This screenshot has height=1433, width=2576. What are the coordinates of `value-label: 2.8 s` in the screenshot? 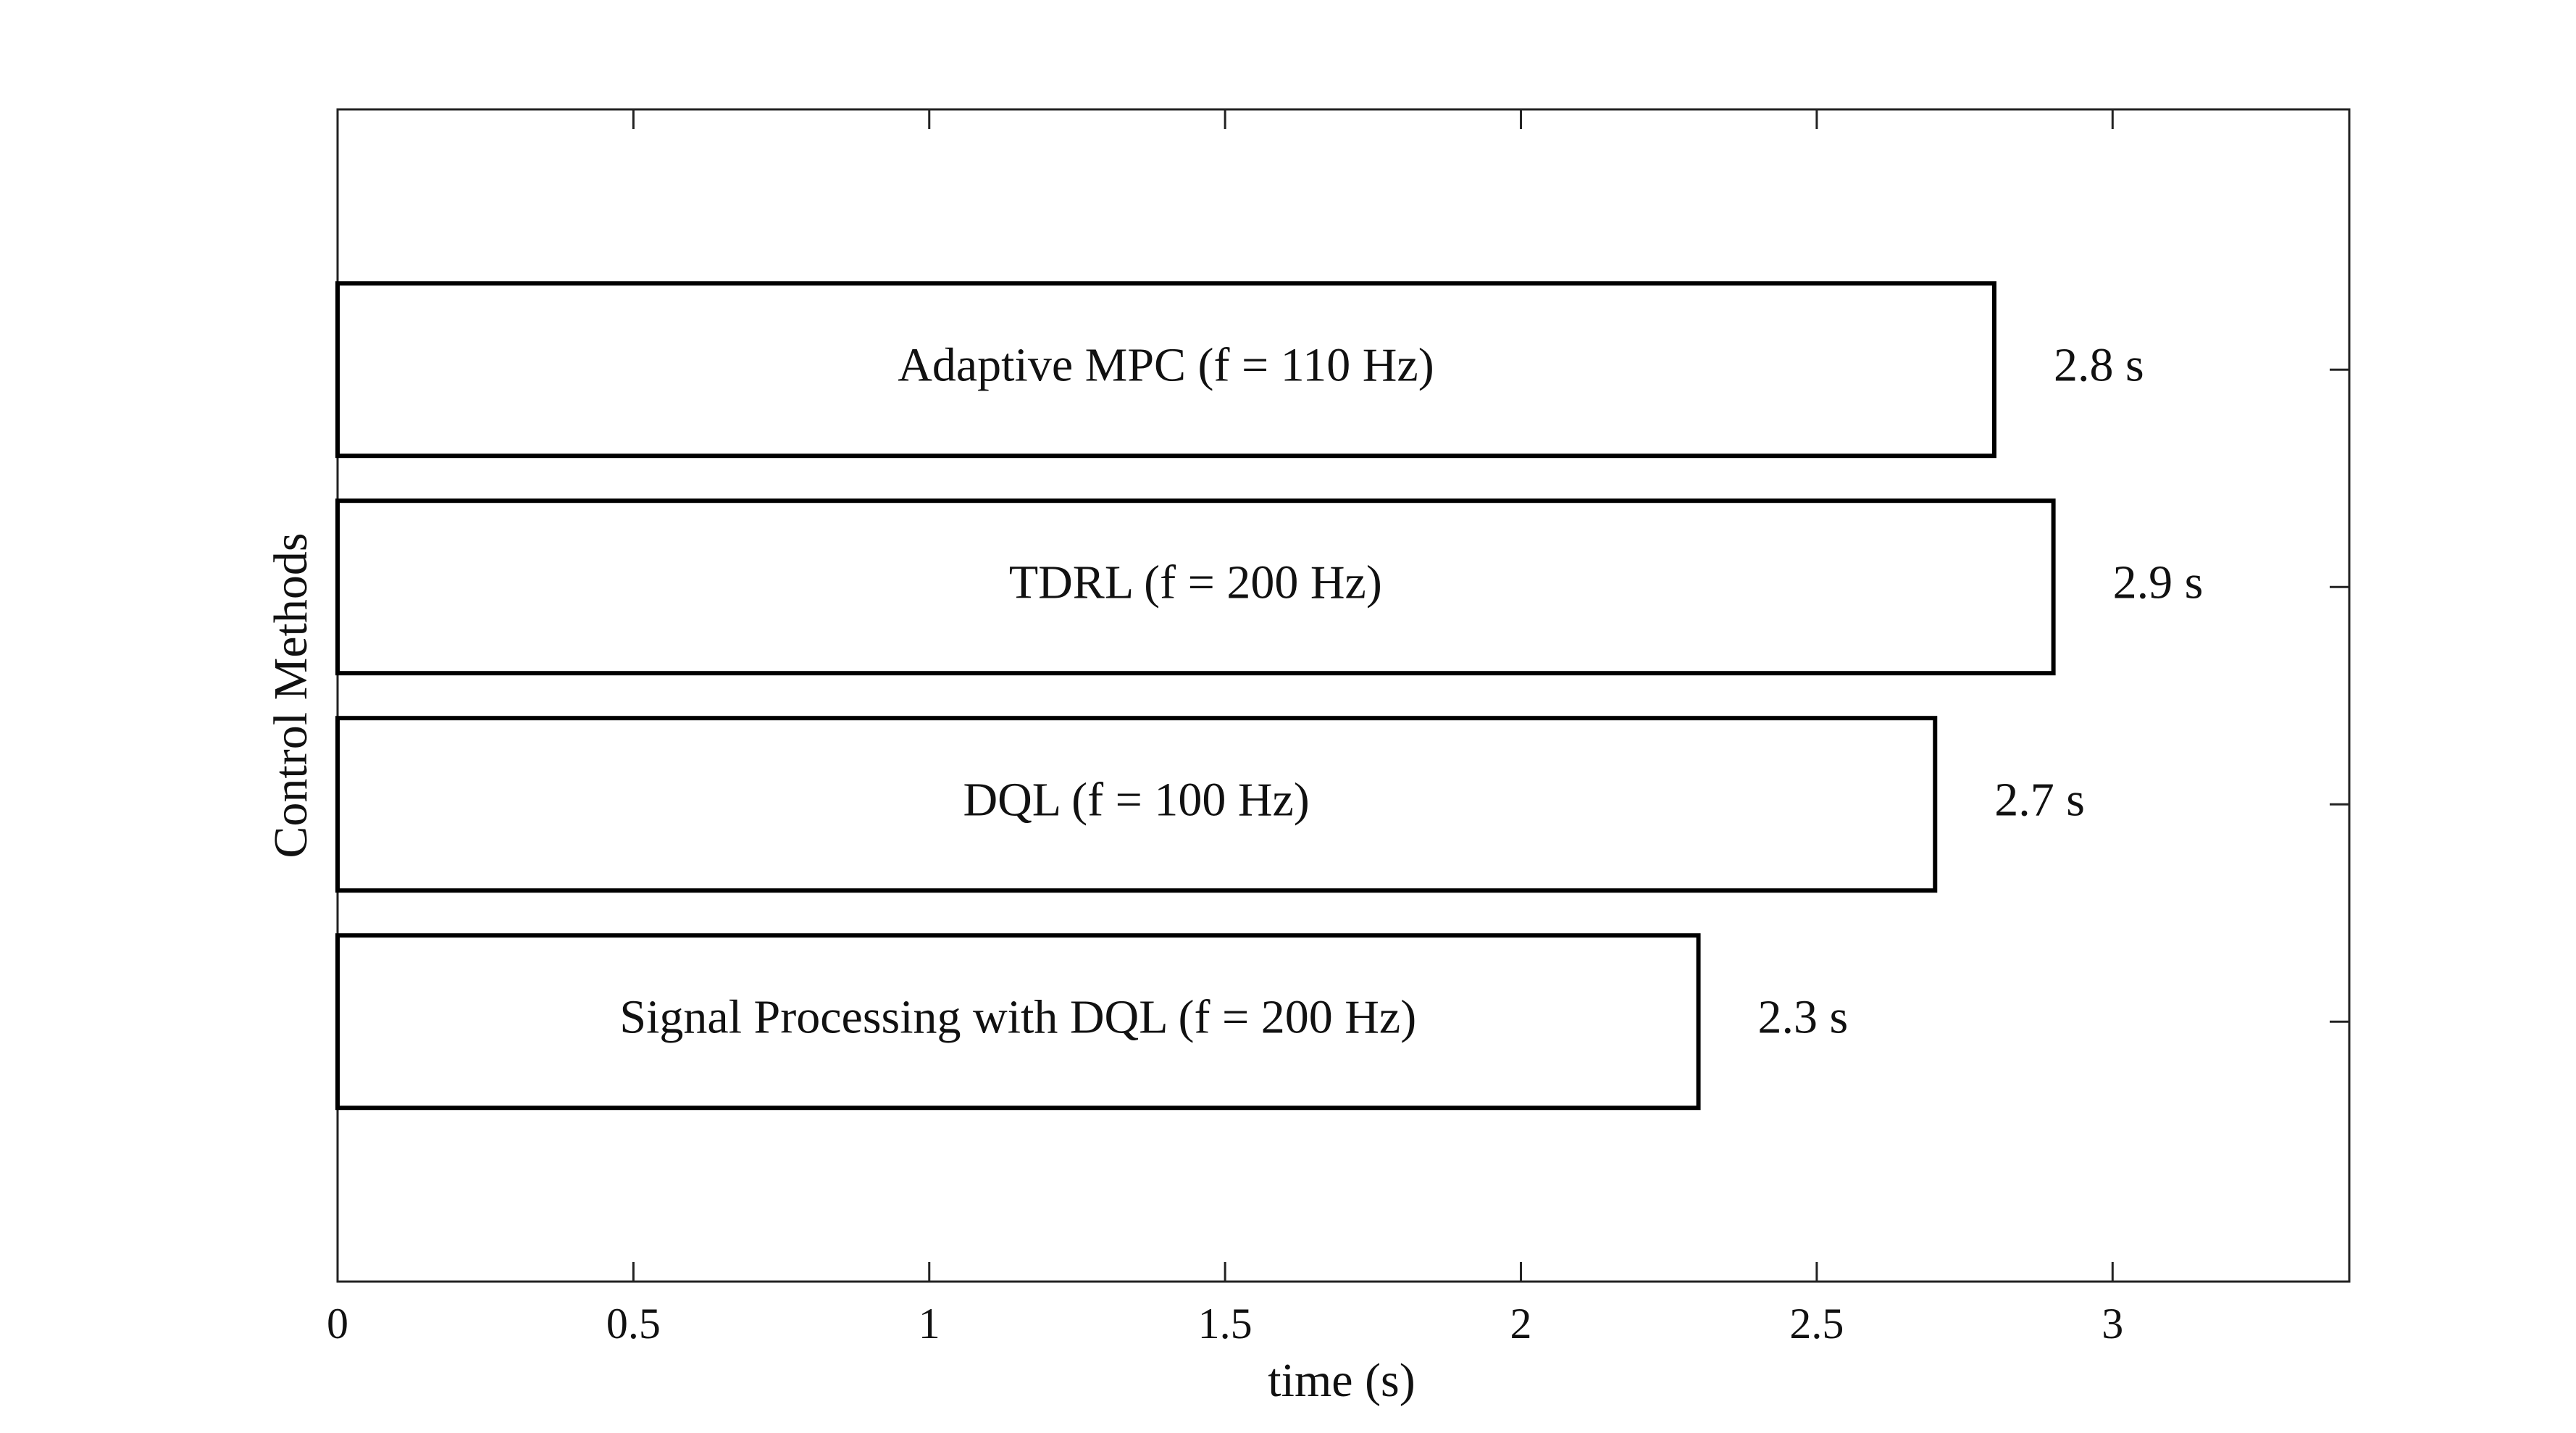 It's located at (2099, 364).